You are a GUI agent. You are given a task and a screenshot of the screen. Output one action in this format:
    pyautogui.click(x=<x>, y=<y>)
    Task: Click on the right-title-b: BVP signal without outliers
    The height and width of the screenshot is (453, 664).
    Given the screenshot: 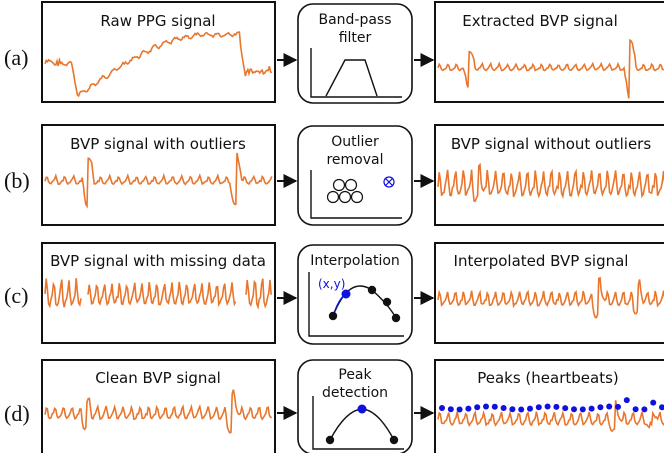 What is the action you would take?
    pyautogui.click(x=551, y=144)
    